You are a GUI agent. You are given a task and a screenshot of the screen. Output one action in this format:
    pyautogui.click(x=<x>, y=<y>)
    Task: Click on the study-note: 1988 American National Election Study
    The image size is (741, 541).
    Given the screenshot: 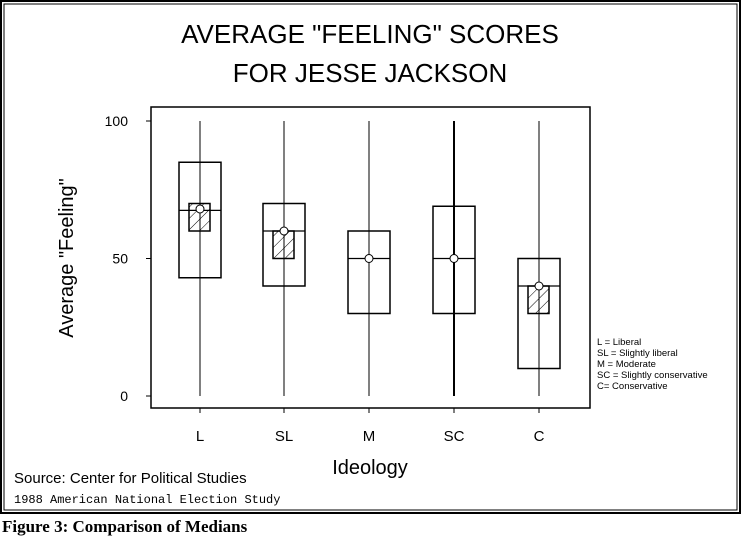 What is the action you would take?
    pyautogui.click(x=147, y=500)
    